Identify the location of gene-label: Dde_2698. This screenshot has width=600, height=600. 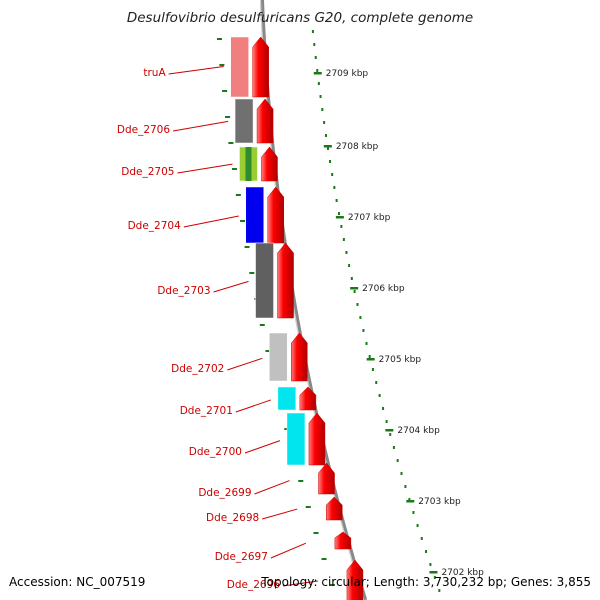
(232, 518).